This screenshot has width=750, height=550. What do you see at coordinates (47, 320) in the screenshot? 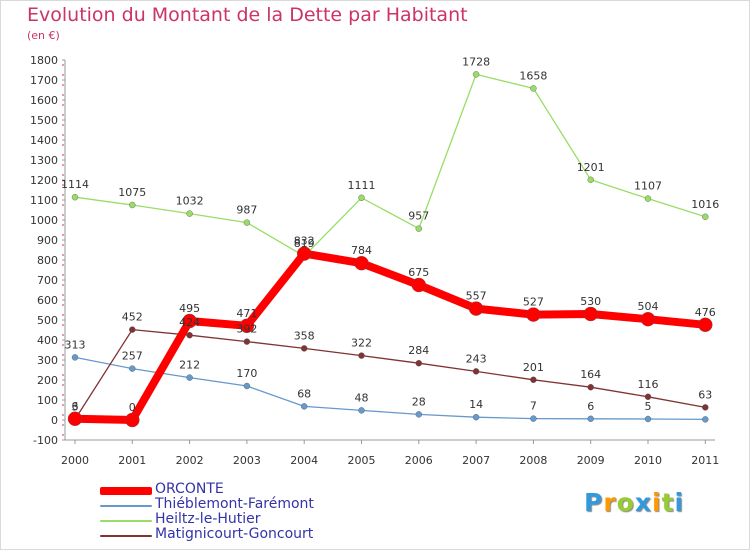
I see `y-tick-label: 500` at bounding box center [47, 320].